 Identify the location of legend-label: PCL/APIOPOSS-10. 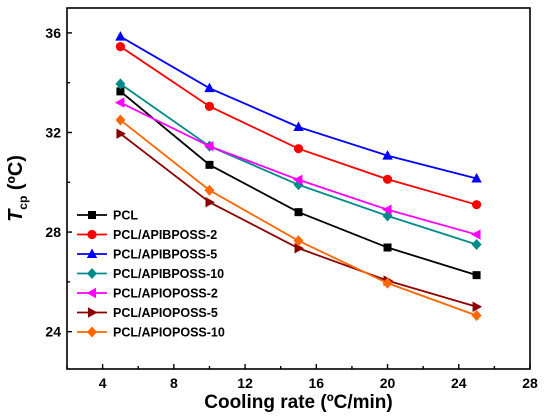
(169, 333).